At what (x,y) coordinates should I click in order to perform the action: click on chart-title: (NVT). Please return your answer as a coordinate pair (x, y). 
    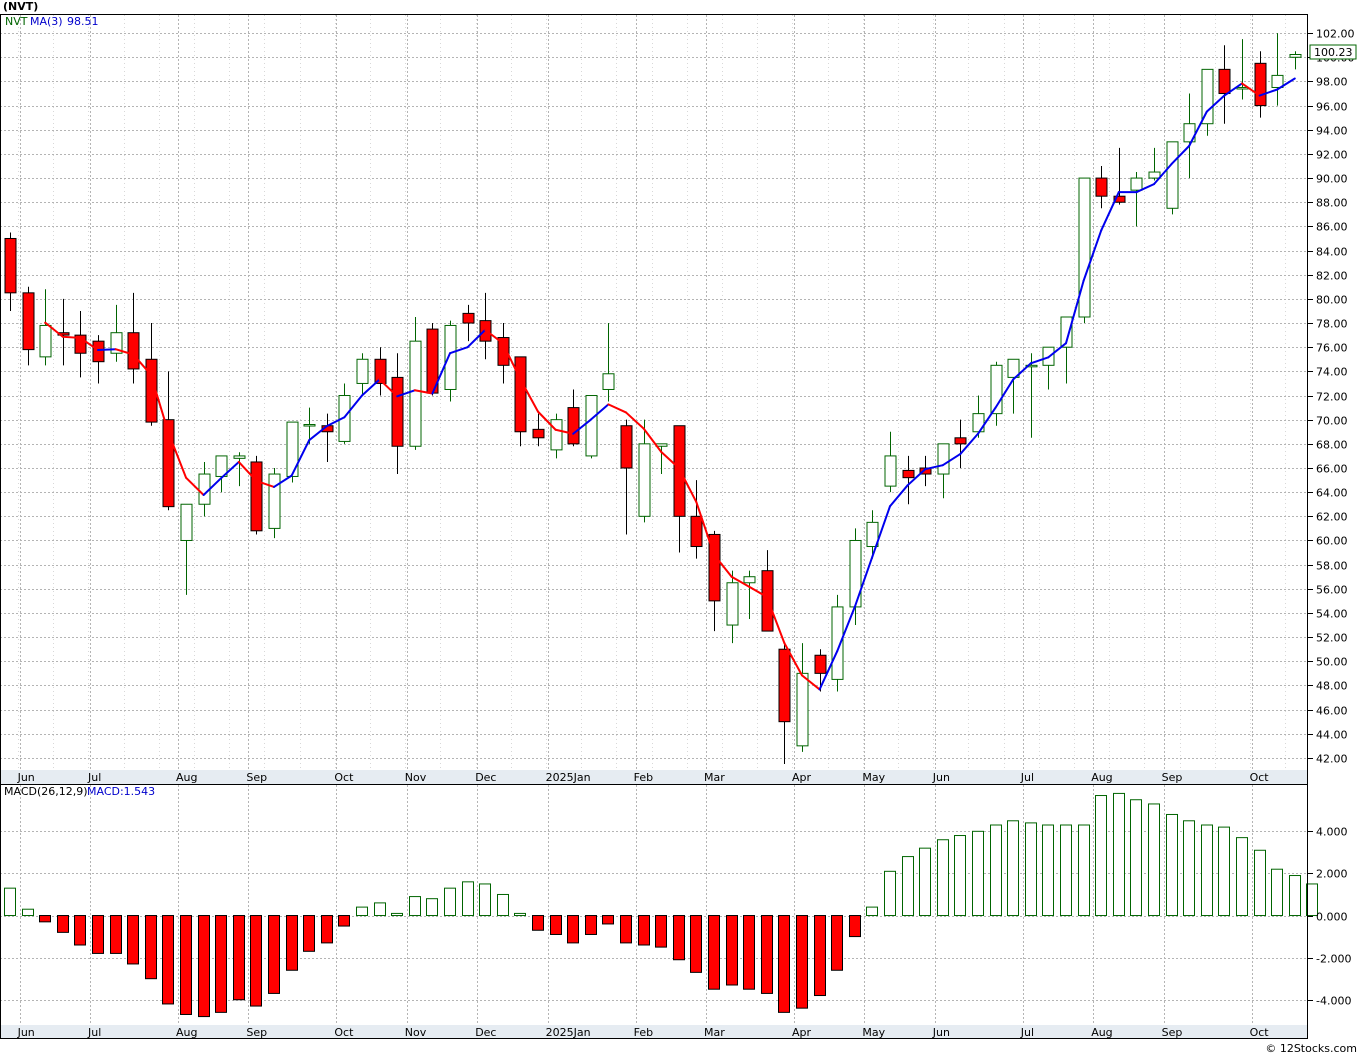
    Looking at the image, I should click on (20, 6).